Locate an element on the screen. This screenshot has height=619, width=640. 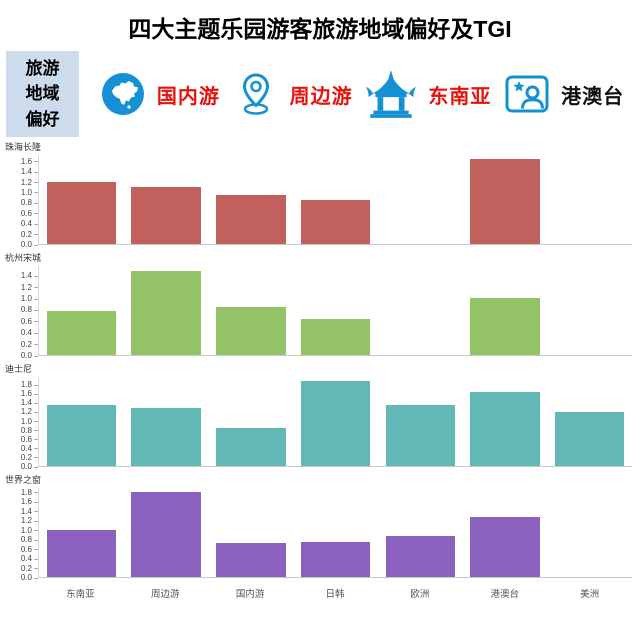
bar-迪士尼-港澳台 is located at coordinates (505, 428).